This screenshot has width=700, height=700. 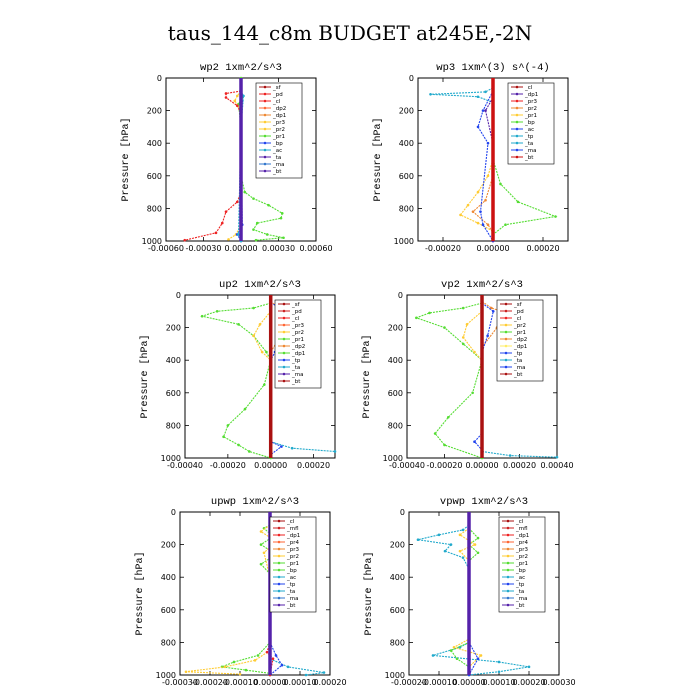 What do you see at coordinates (298, 347) in the screenshot?
I see `legend-label: _dp2` at bounding box center [298, 347].